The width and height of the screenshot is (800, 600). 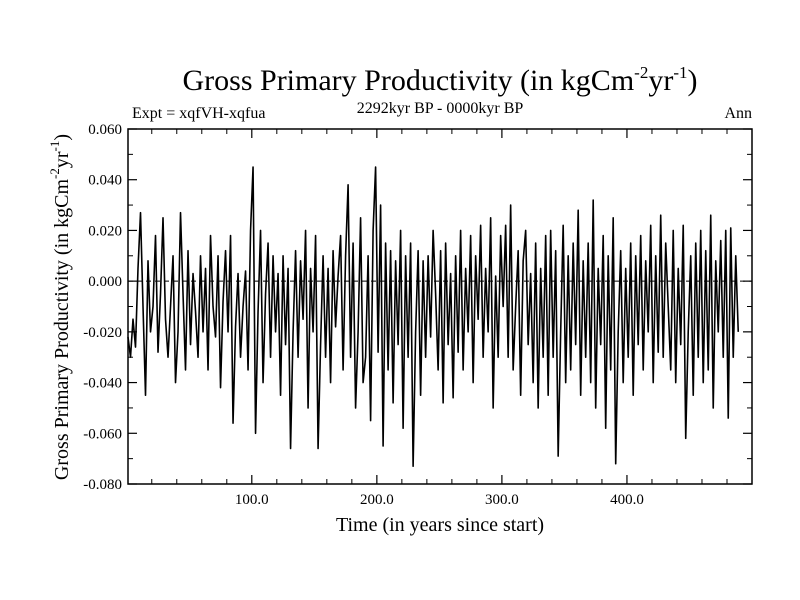 What do you see at coordinates (102, 485) in the screenshot?
I see `y-tick-label: -0.080` at bounding box center [102, 485].